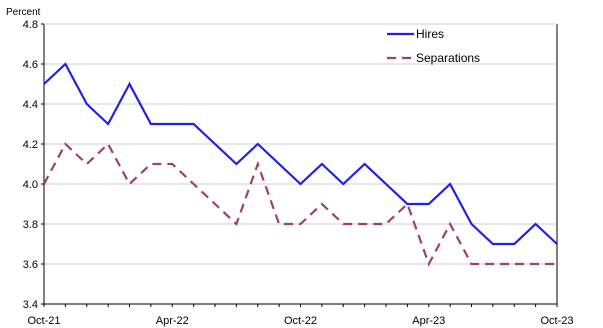  What do you see at coordinates (30, 165) in the screenshot?
I see `y-tick-labels: 3.4 3.6 3.8 4.0 4.2 4.4 4.6 4.8` at bounding box center [30, 165].